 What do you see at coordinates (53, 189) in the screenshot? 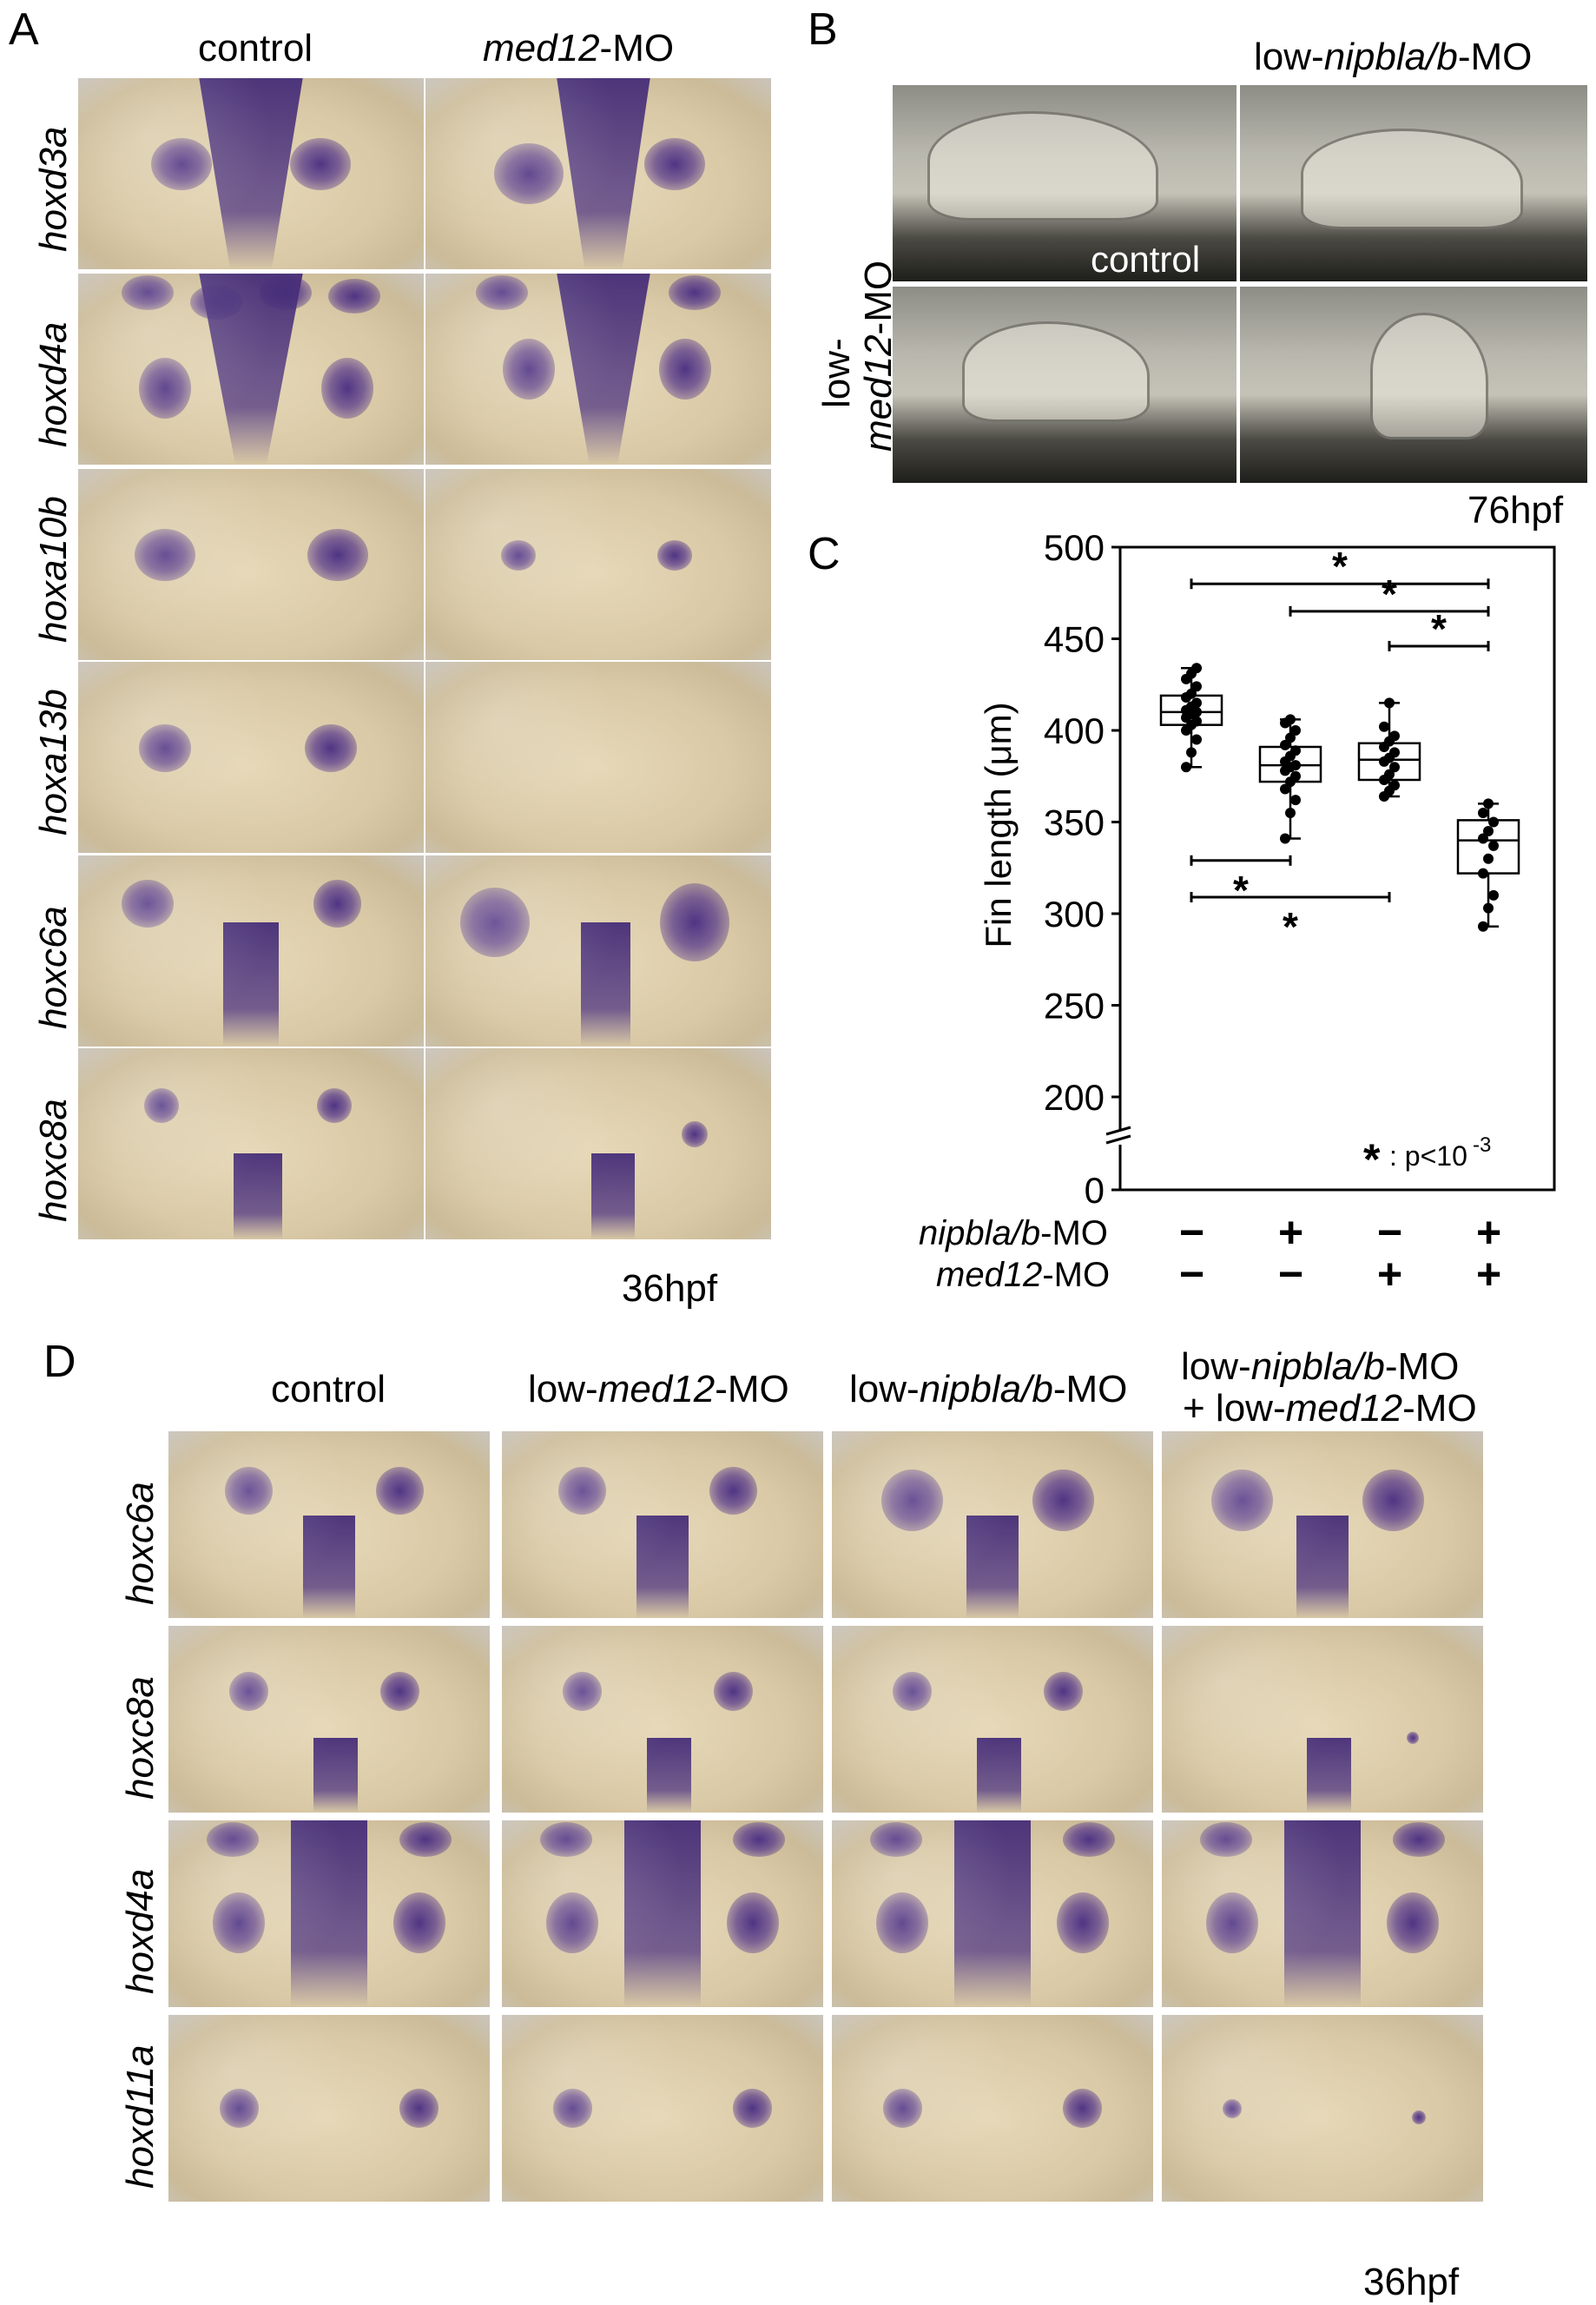
I see `panel-a-gene-label-hoxd3a: hoxd3a` at bounding box center [53, 189].